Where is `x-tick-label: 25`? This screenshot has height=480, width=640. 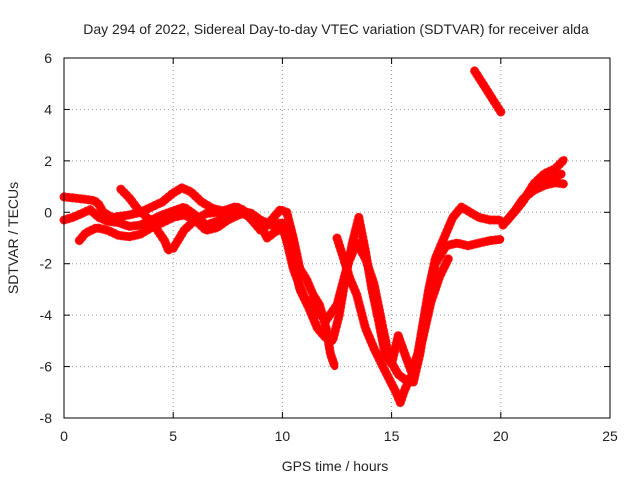 x-tick-label: 25 is located at coordinates (610, 436).